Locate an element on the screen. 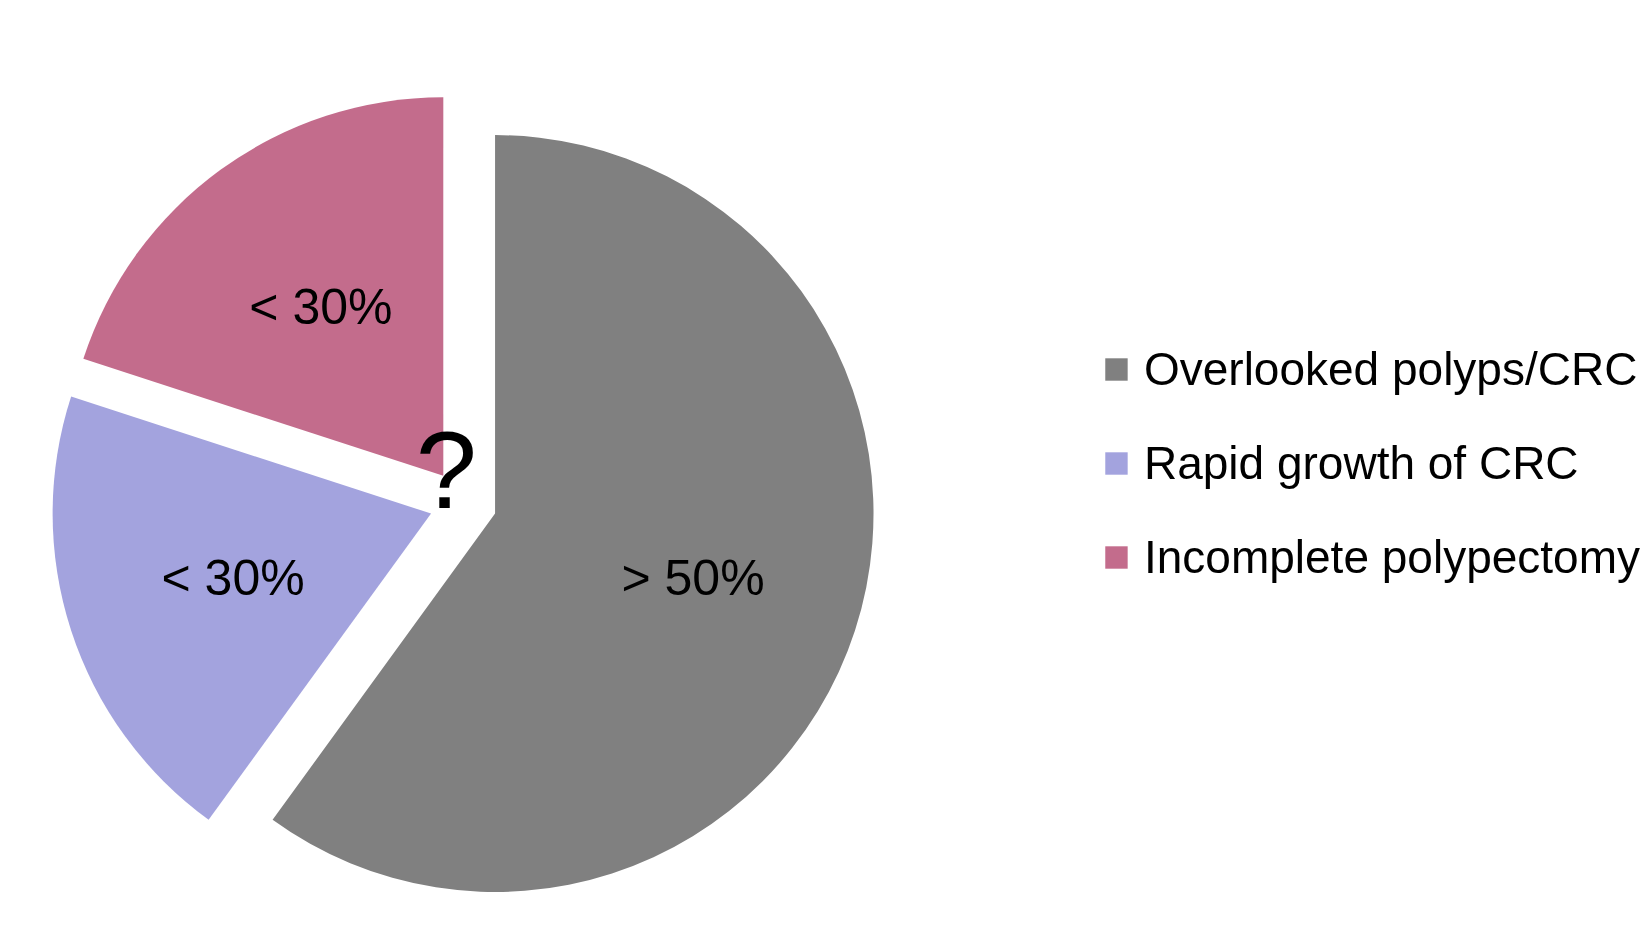 The width and height of the screenshot is (1645, 930). data-label: > 50% is located at coordinates (693, 578).